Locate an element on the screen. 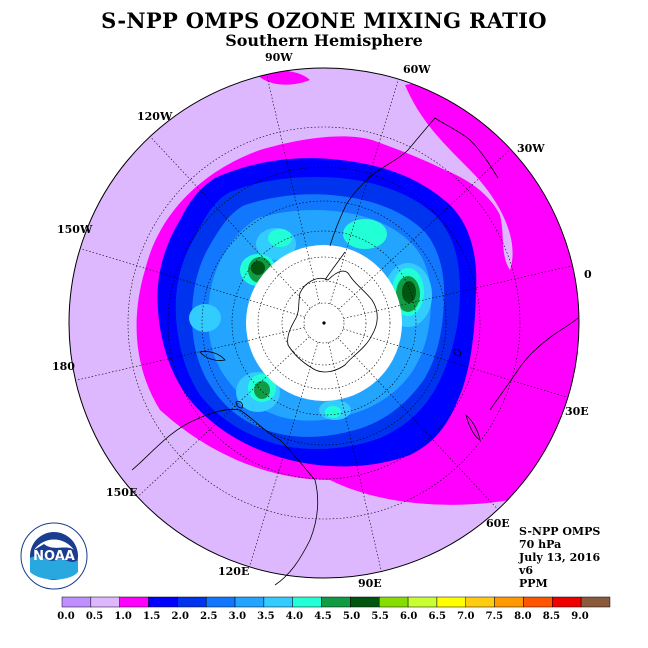  africa is located at coordinates (534, 364).